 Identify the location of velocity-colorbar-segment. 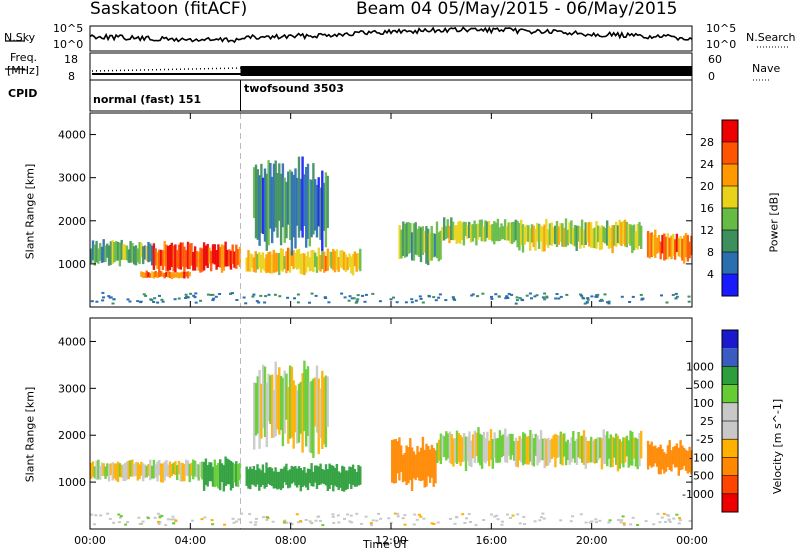
(730, 411).